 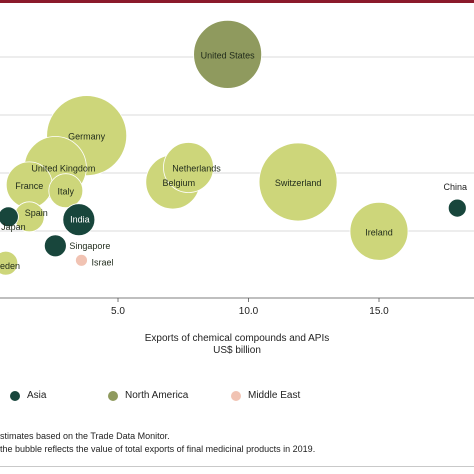 I want to click on bubble-netherlands, so click(x=188, y=167).